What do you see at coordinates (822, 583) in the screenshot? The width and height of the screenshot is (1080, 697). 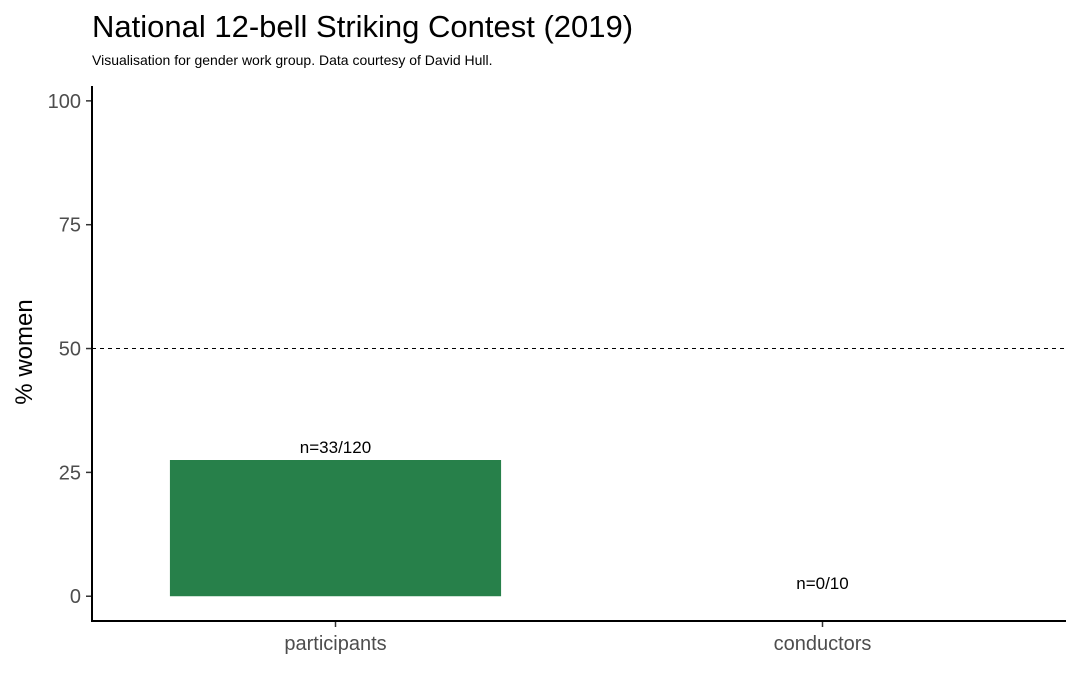 I see `bar-label-conductors: n=0/10` at bounding box center [822, 583].